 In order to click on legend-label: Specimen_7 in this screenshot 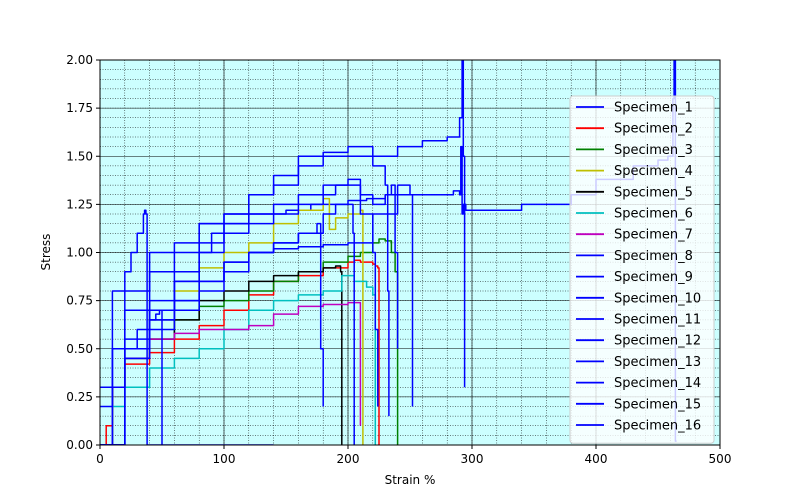, I will do `click(653, 235)`.